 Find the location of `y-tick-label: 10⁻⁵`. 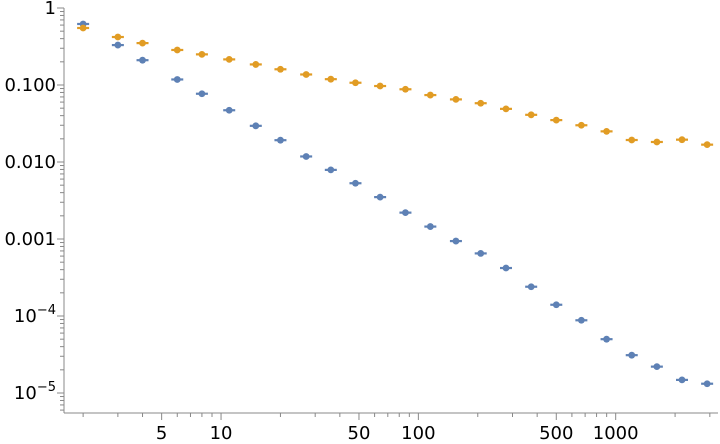

y-tick-label: 10⁻⁵ is located at coordinates (35, 392).